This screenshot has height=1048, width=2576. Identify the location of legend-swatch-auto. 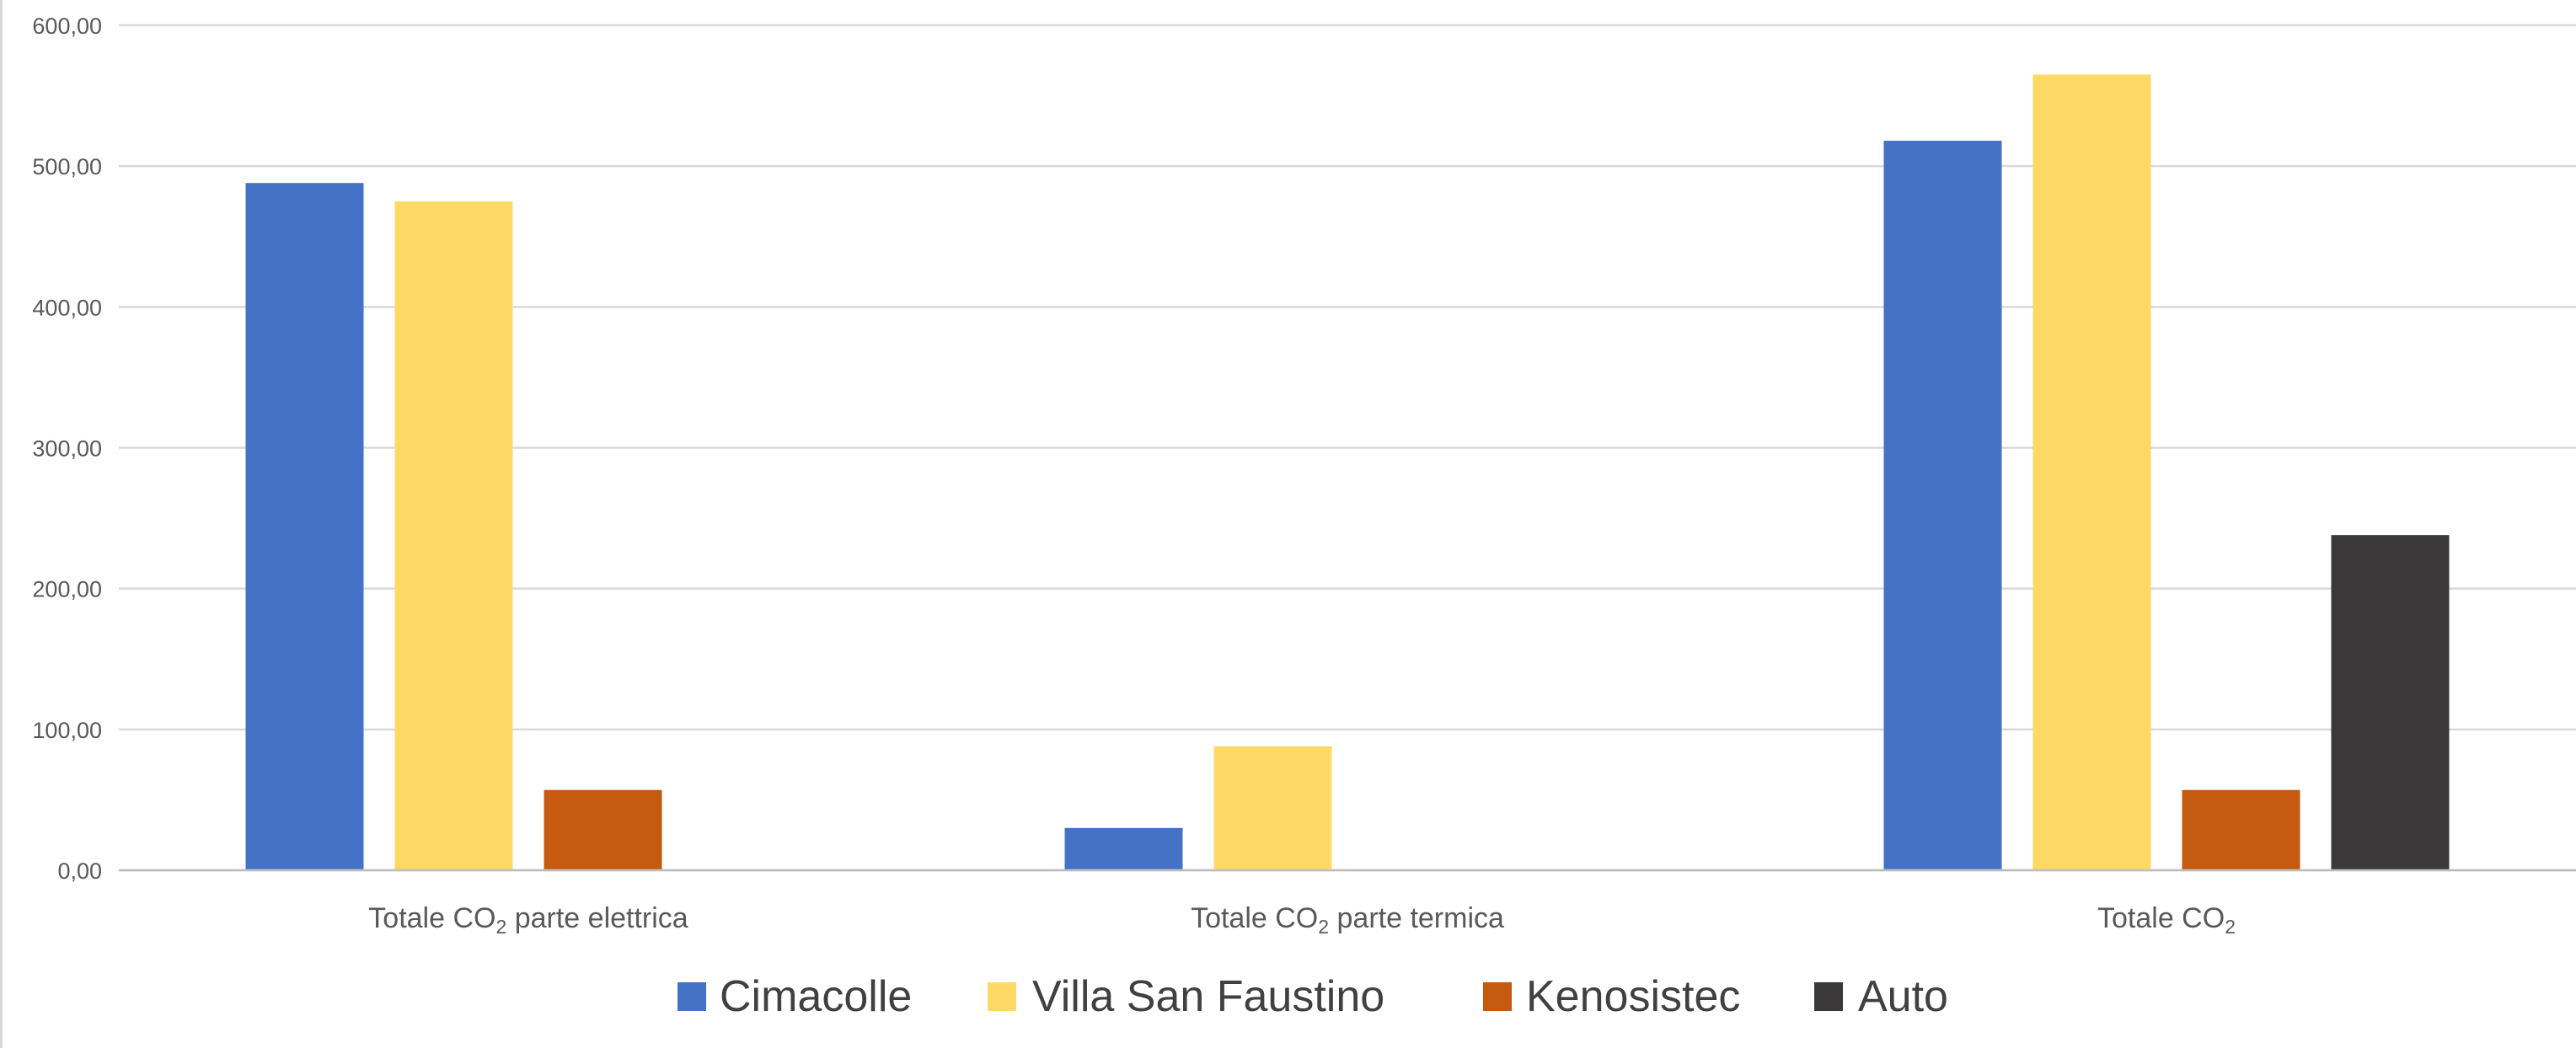
(1829, 997).